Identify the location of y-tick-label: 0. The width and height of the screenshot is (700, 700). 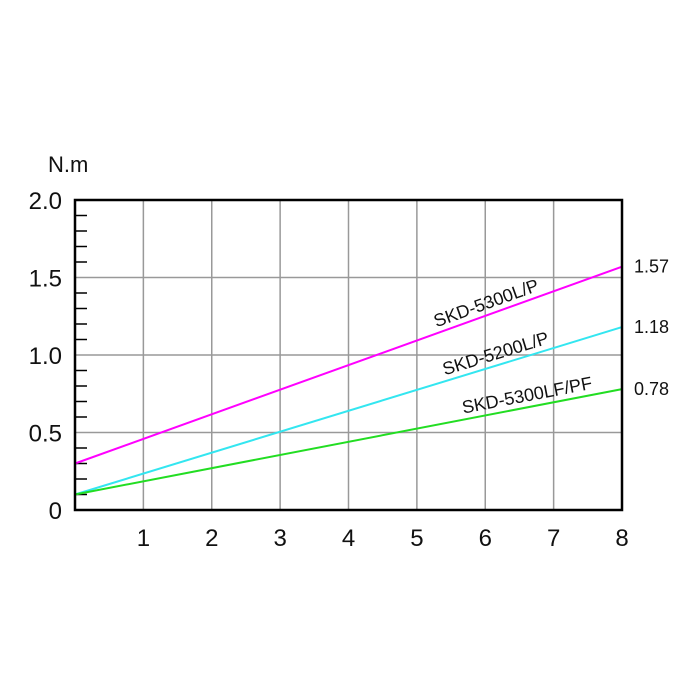
(55, 511).